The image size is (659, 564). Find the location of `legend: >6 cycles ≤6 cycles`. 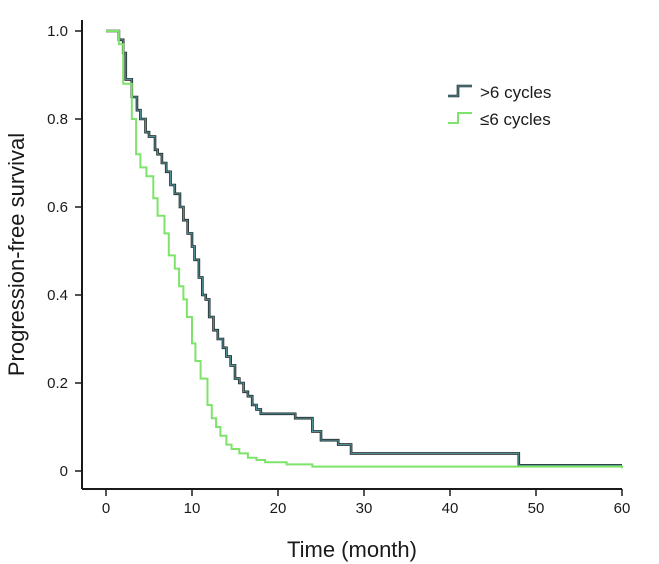

legend: >6 cycles ≤6 cycles is located at coordinates (499, 106).